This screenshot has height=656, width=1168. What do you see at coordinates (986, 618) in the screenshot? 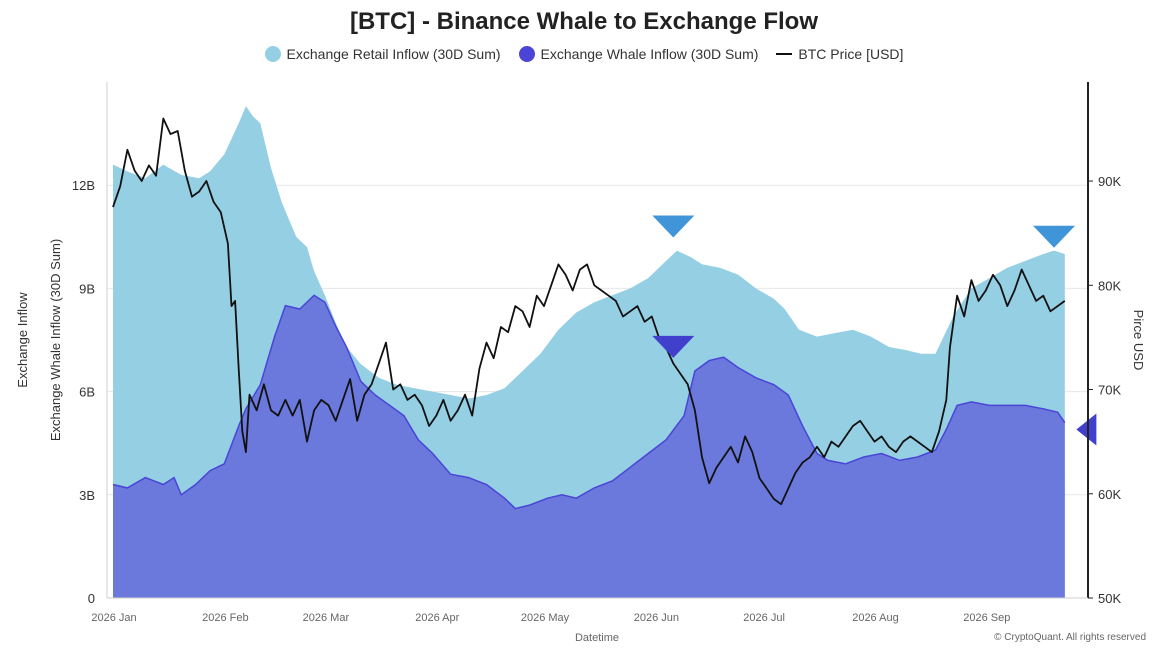
I see `x-tick-8: 2026 Sep` at bounding box center [986, 618].